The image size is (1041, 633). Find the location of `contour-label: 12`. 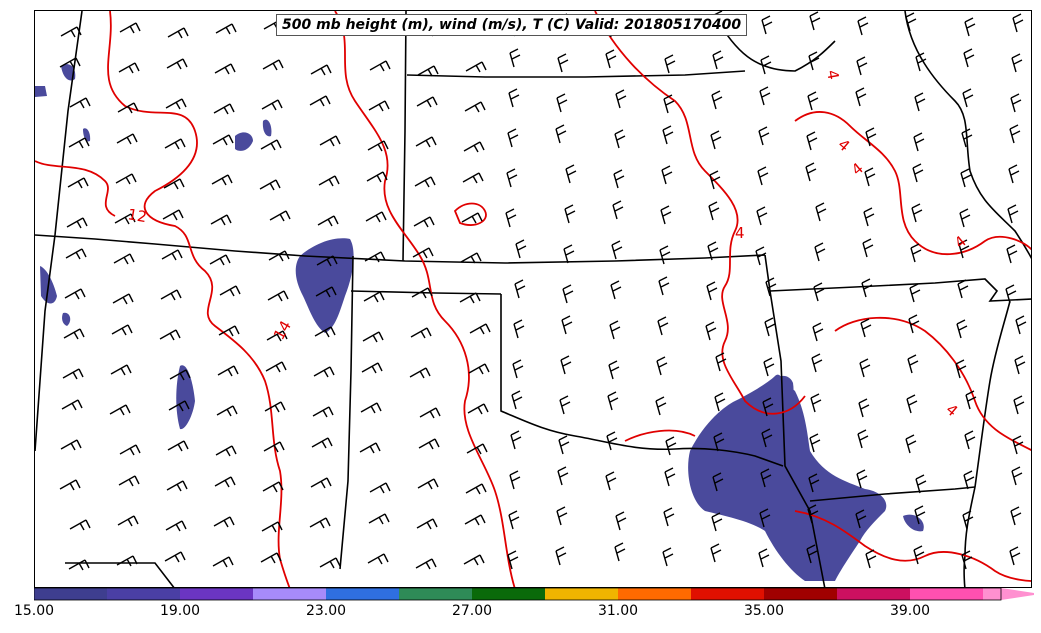

contour-label: 12 is located at coordinates (137, 215).